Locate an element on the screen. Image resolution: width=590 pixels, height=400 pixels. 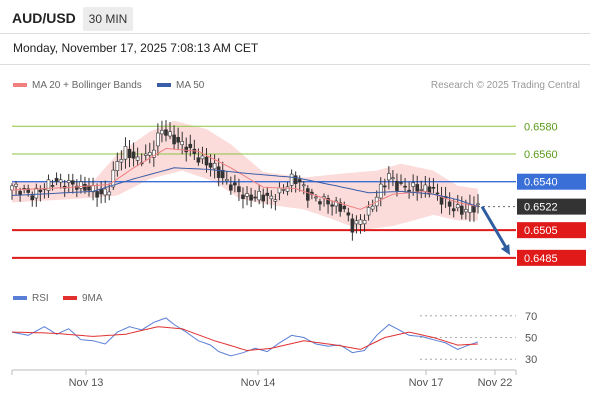
legend-rsi-ma: 9MA is located at coordinates (83, 298).